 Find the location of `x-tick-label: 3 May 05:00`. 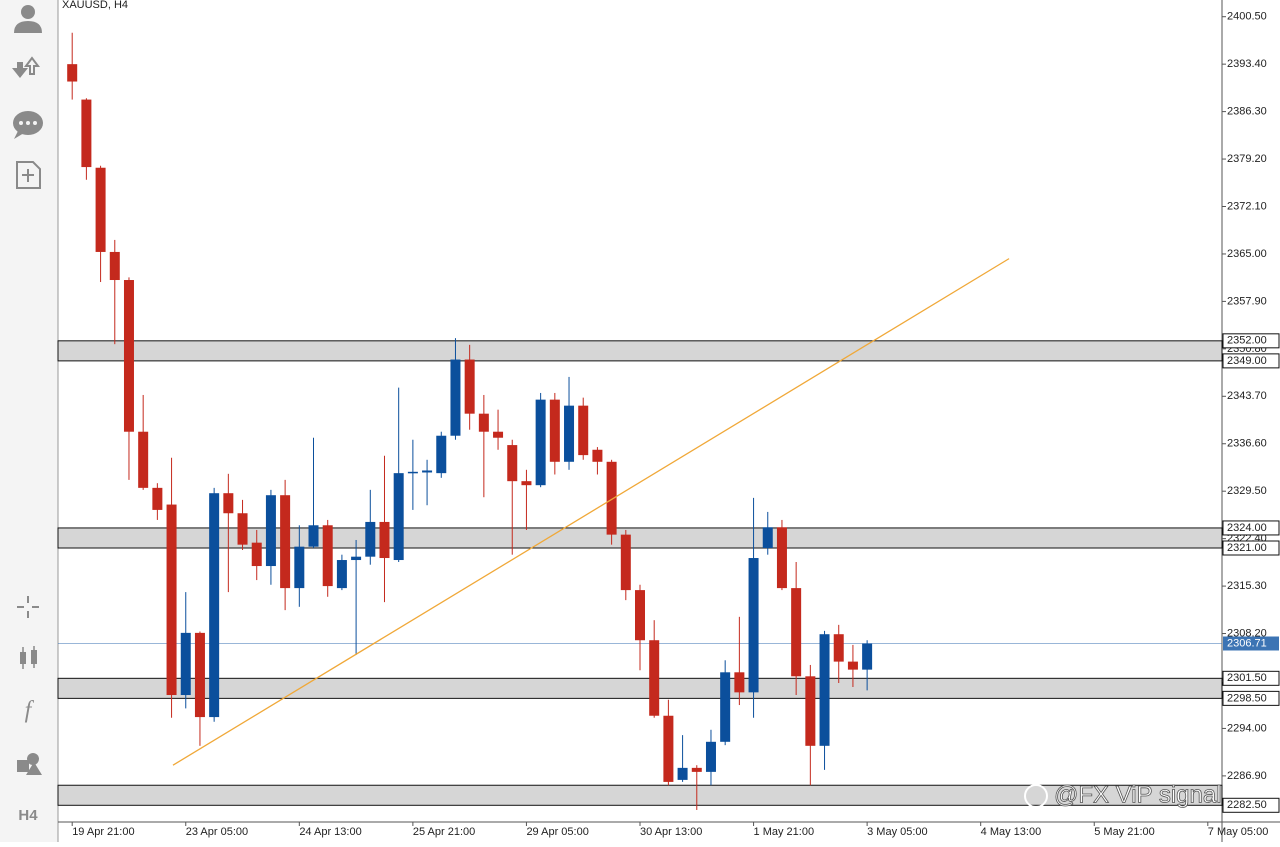

x-tick-label: 3 May 05:00 is located at coordinates (897, 832).